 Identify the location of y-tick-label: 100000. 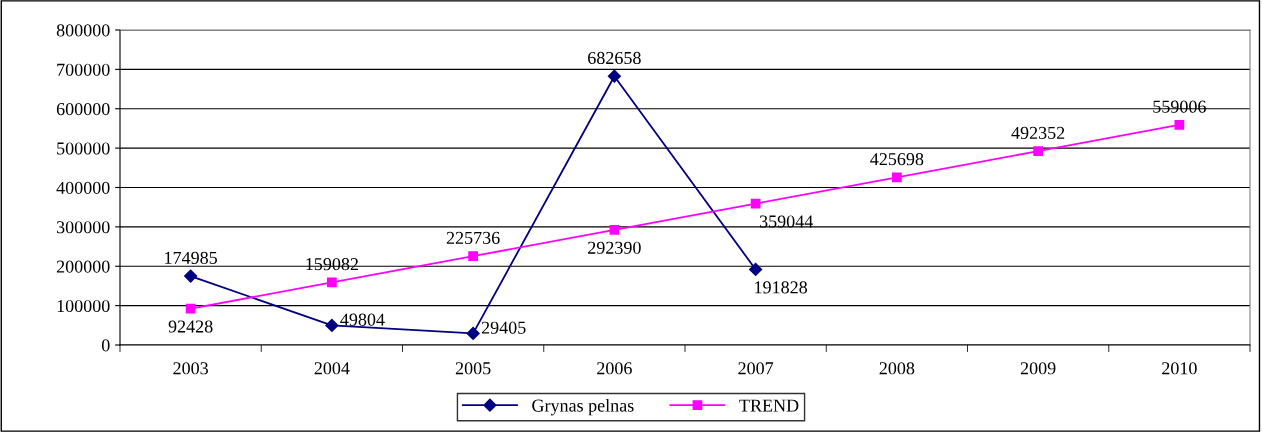
(83, 306).